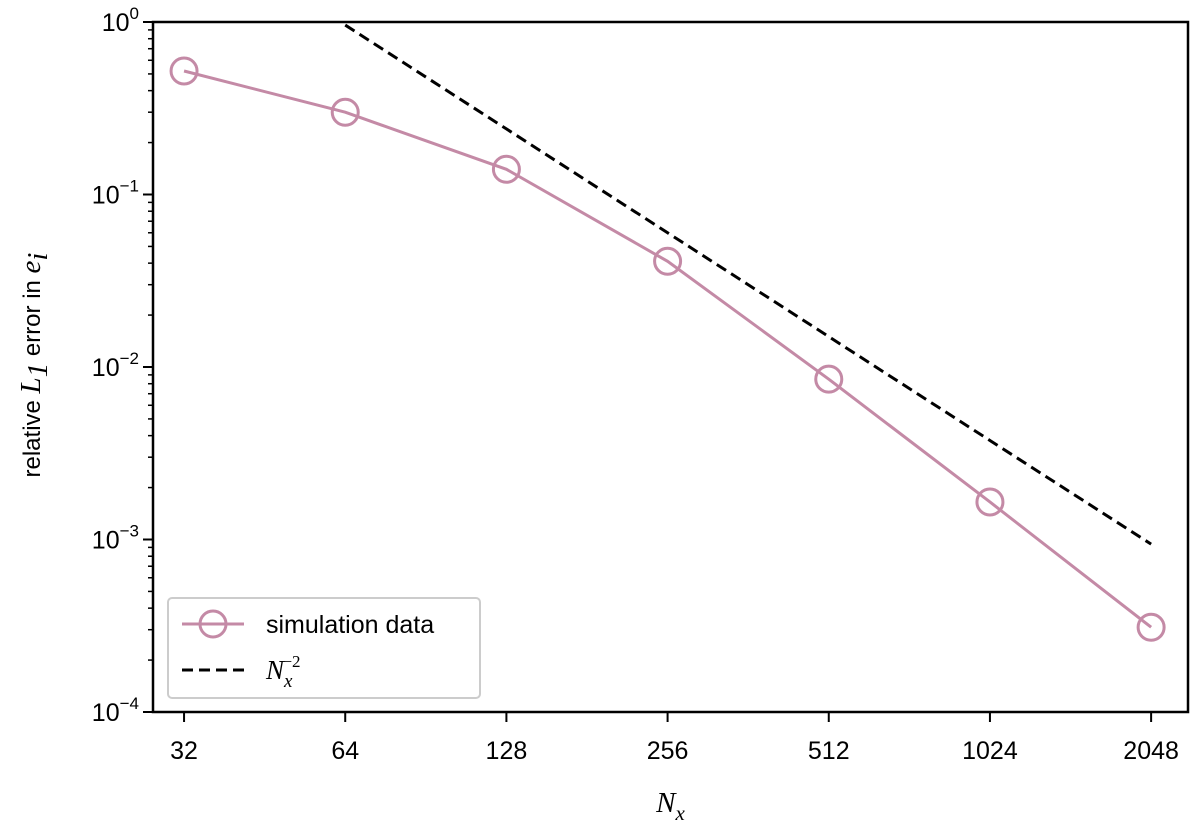  What do you see at coordinates (38, 370) in the screenshot?
I see `y-axis-label-math-sub: 1` at bounding box center [38, 370].